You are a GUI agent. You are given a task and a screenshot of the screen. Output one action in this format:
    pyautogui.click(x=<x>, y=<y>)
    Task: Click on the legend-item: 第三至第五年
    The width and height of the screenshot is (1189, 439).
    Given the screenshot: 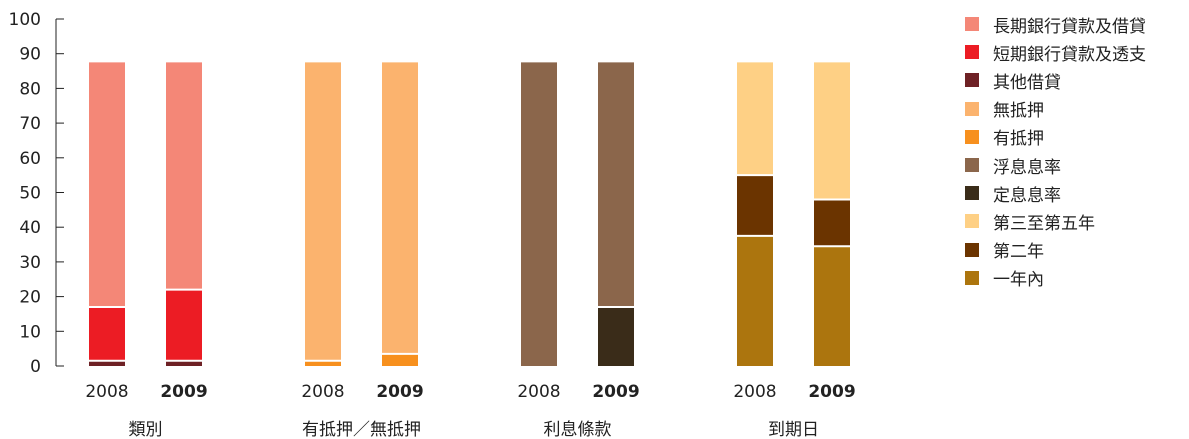 What is the action you would take?
    pyautogui.click(x=1055, y=221)
    